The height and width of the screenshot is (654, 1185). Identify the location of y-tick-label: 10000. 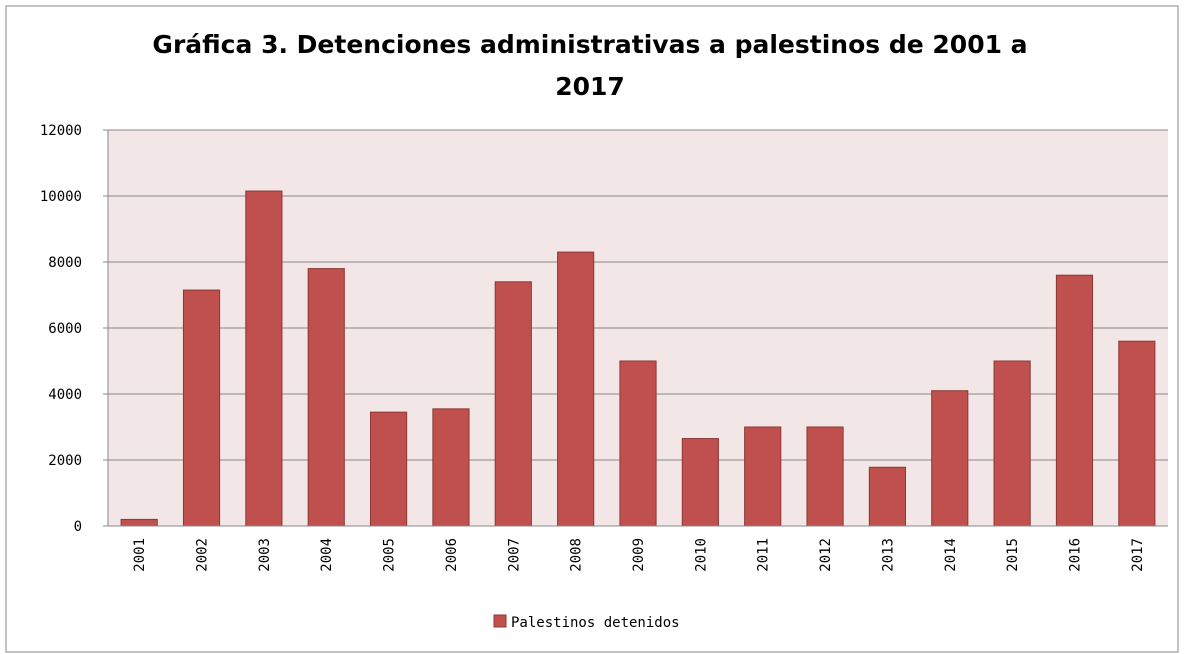
(61, 197).